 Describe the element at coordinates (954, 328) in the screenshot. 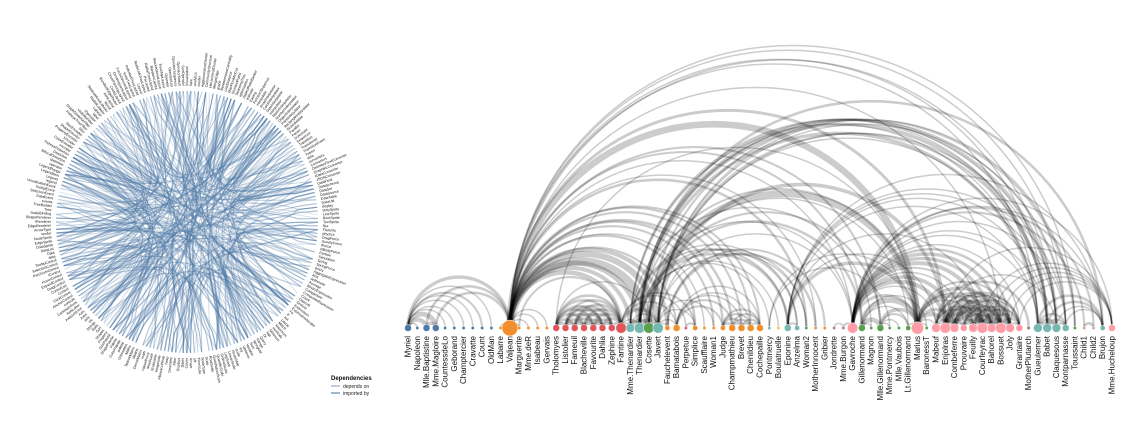

I see `arc-node-combeferre` at that location.